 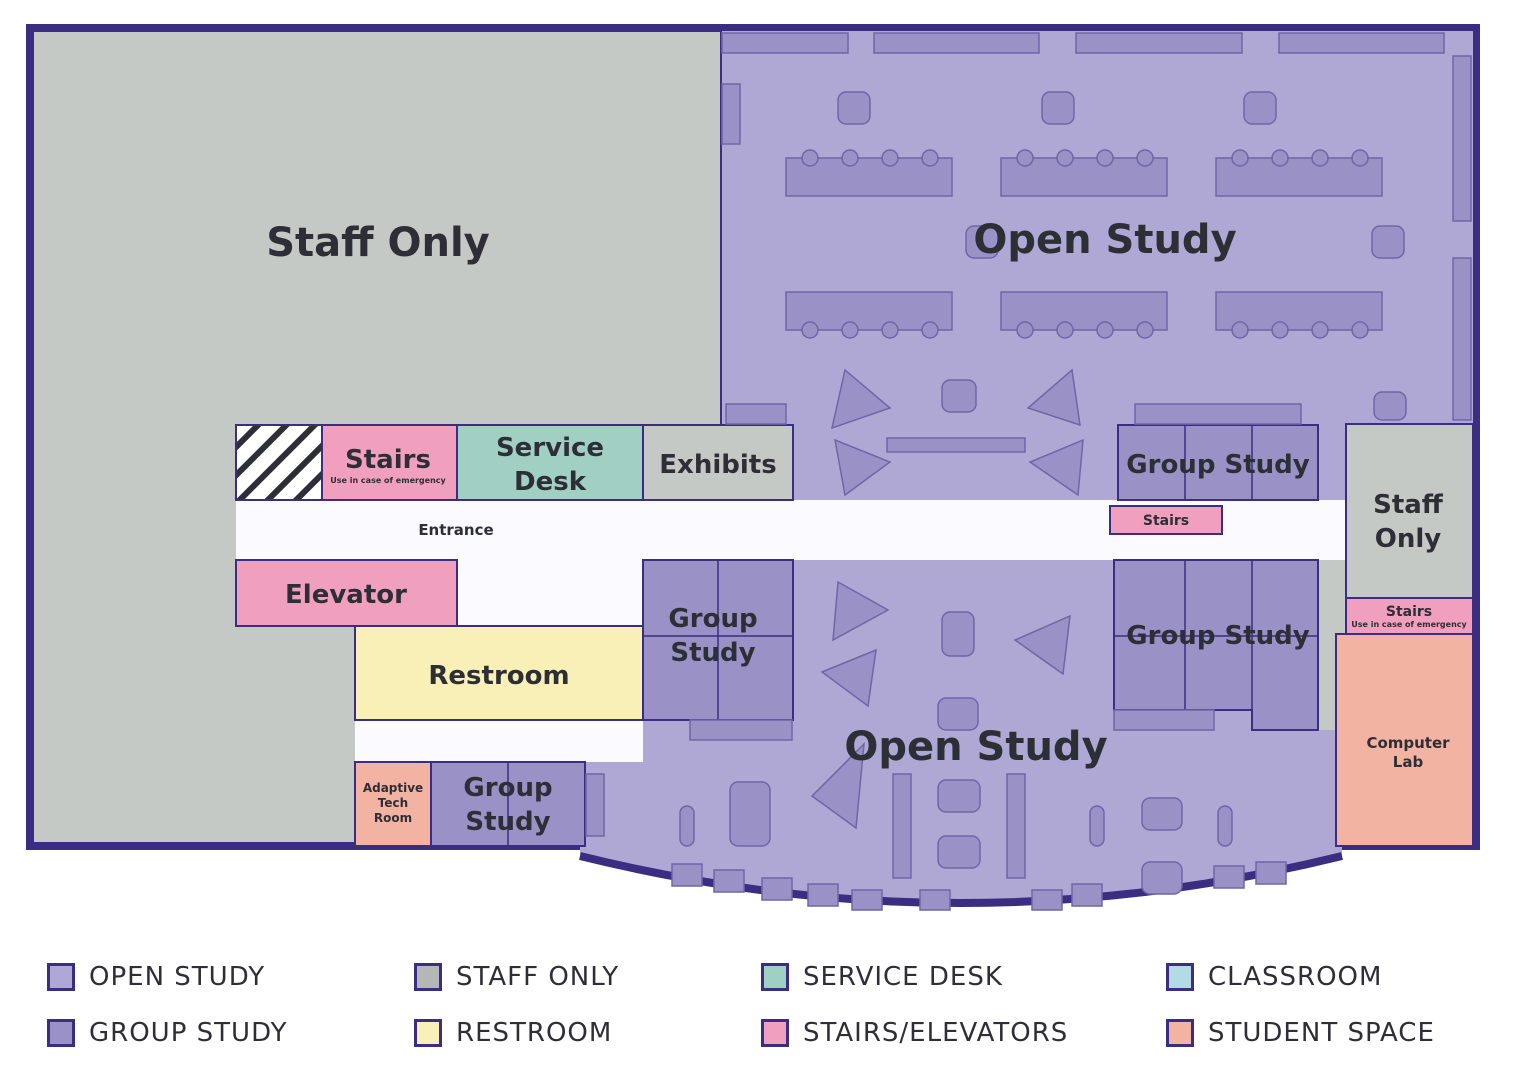 I want to click on legend-item-group-study: GROUP STUDY, so click(x=167, y=1033).